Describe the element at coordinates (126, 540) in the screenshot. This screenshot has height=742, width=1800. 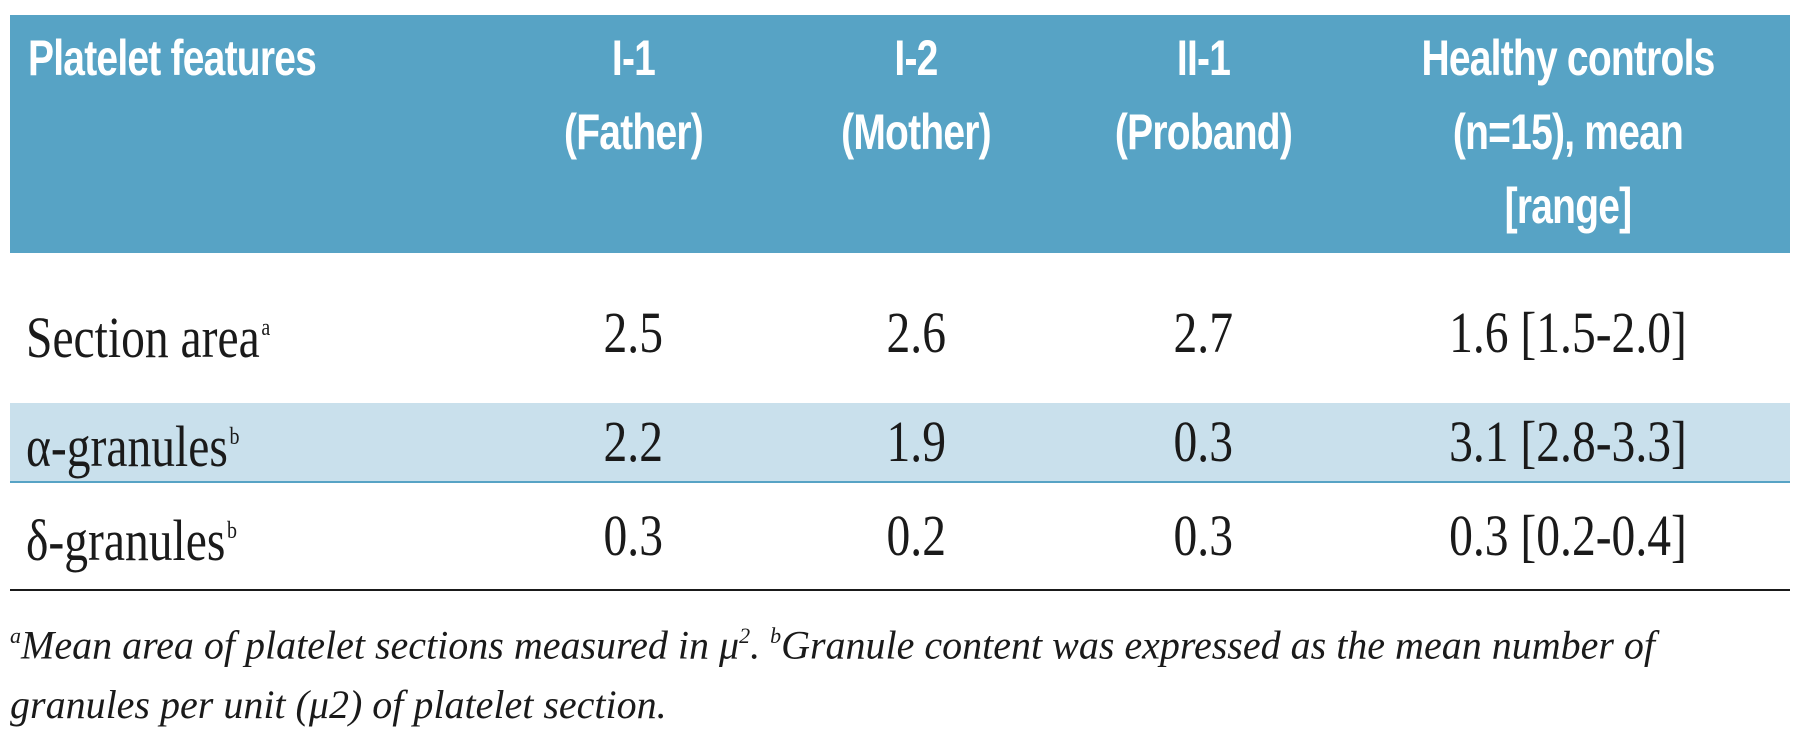
I see `feature-name: δ-granules` at that location.